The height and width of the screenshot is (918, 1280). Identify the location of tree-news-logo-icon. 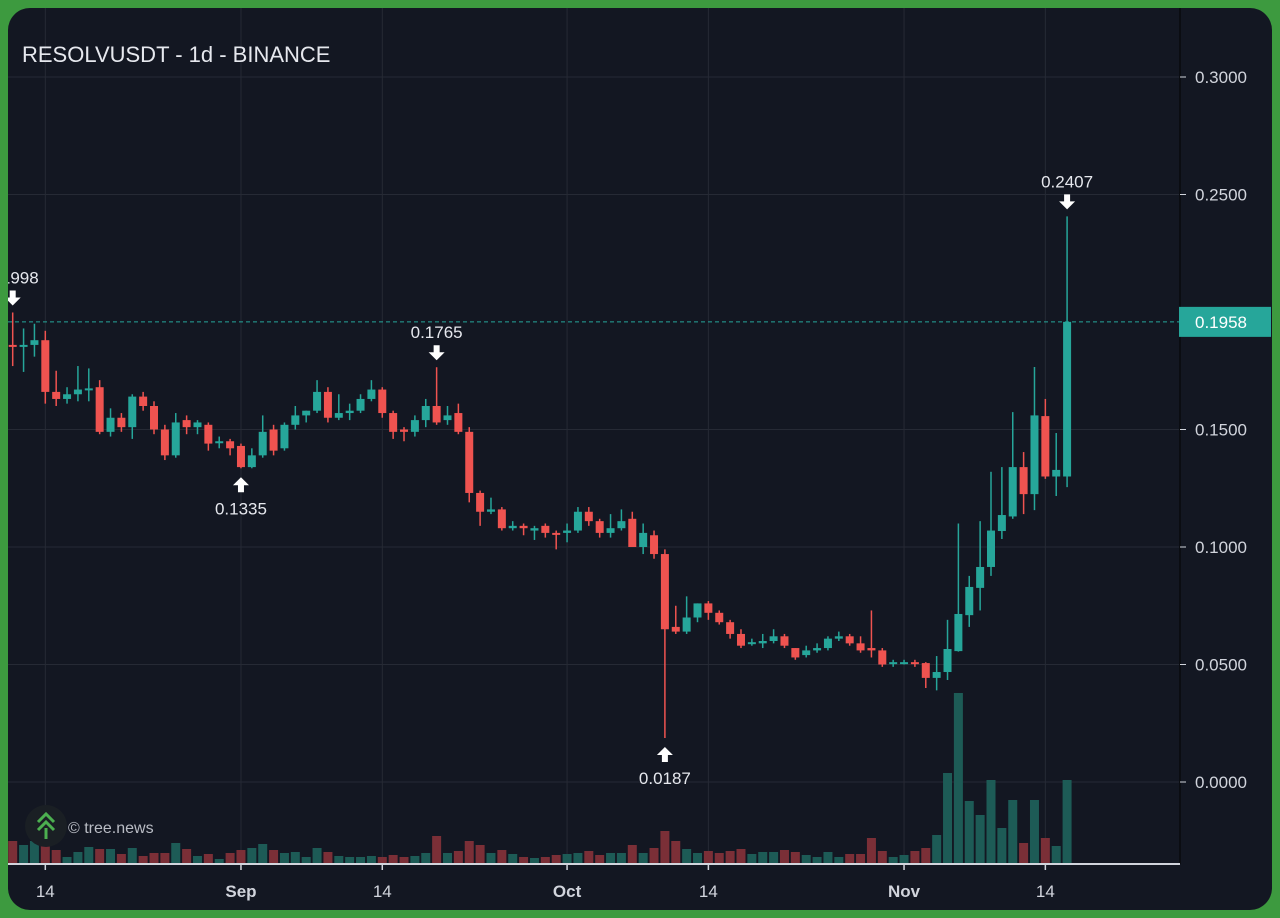
(46, 826).